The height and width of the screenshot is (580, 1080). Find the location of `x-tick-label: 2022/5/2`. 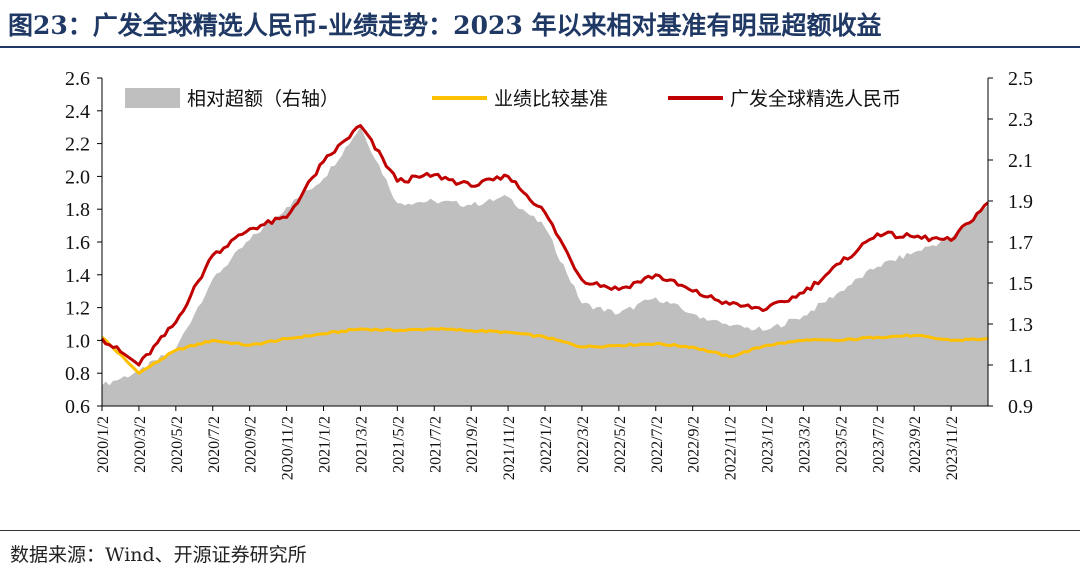

x-tick-label: 2022/5/2 is located at coordinates (620, 444).